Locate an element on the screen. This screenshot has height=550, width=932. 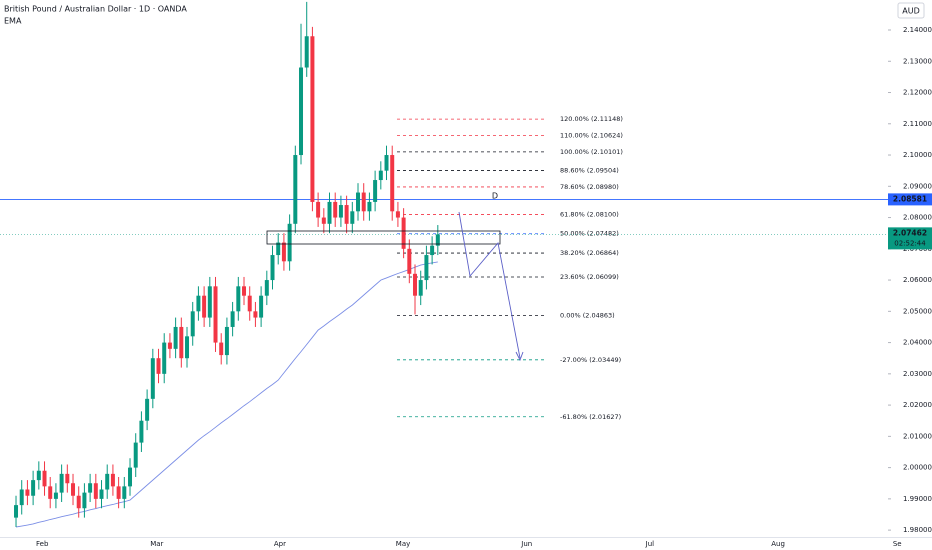
y-tick-label: 2.05000 is located at coordinates (917, 311).